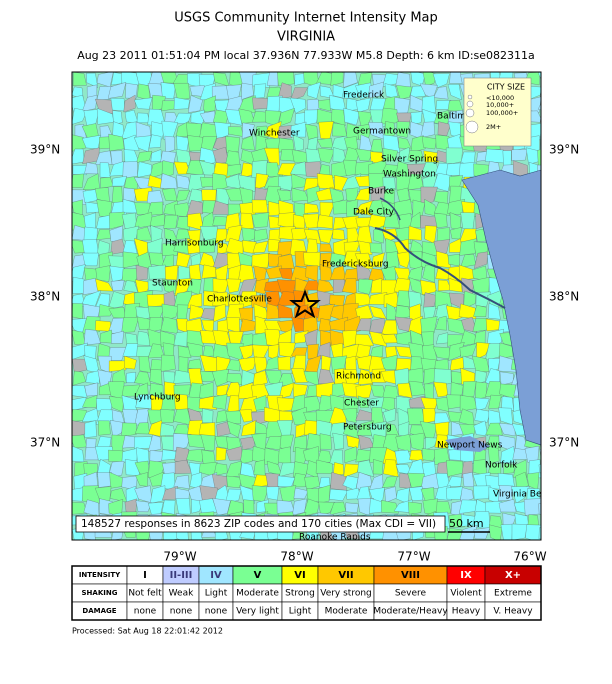  Describe the element at coordinates (239, 300) in the screenshot. I see `city-label: Charlottesville` at that location.